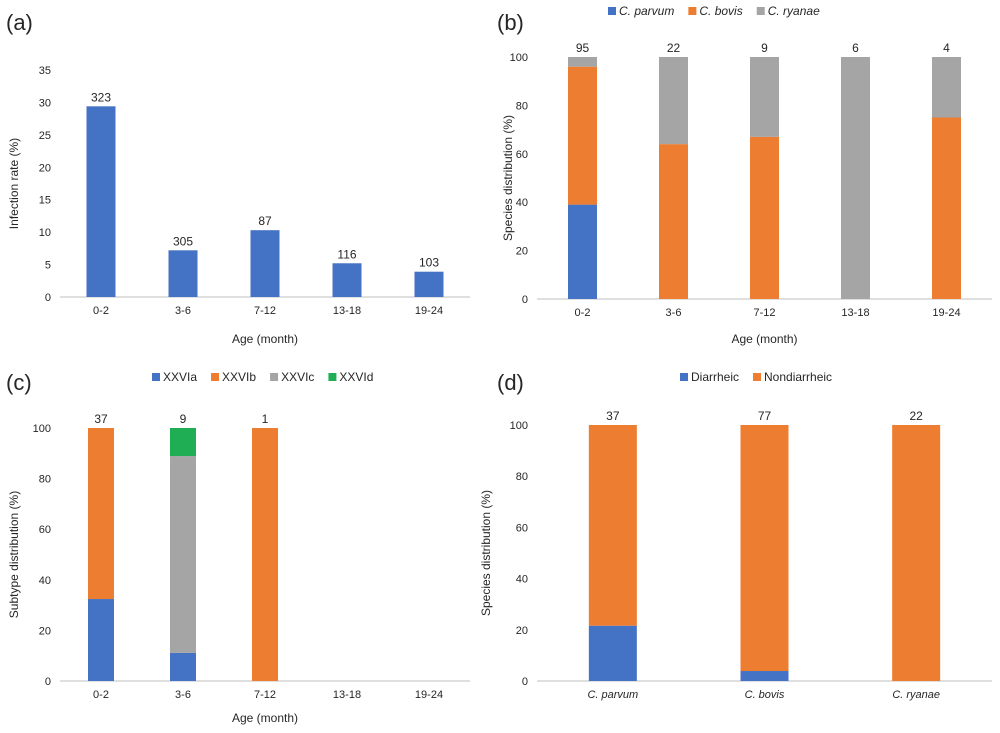 The image size is (1000, 733). I want to click on legend-label: C. ryanae, so click(794, 11).